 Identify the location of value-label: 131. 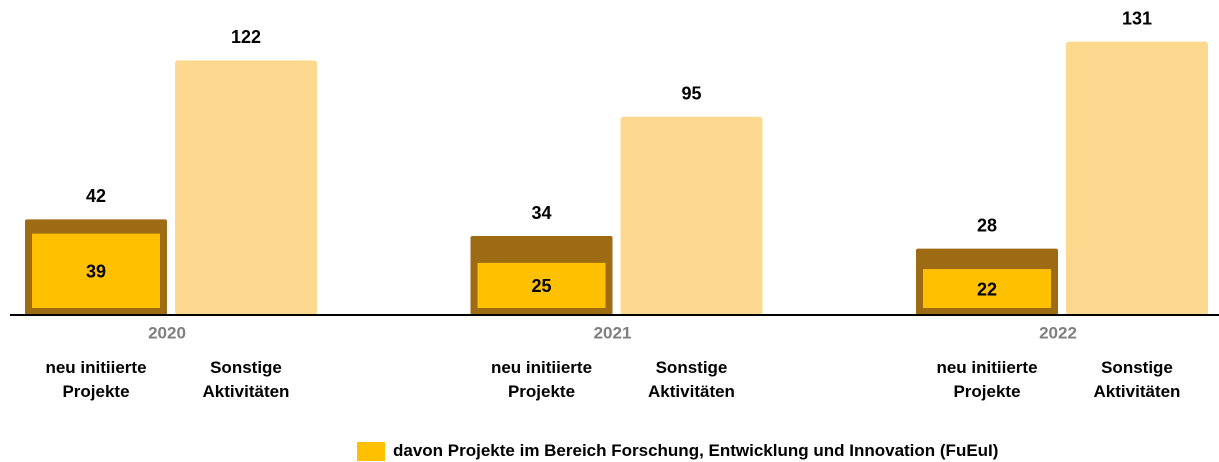
(1137, 18).